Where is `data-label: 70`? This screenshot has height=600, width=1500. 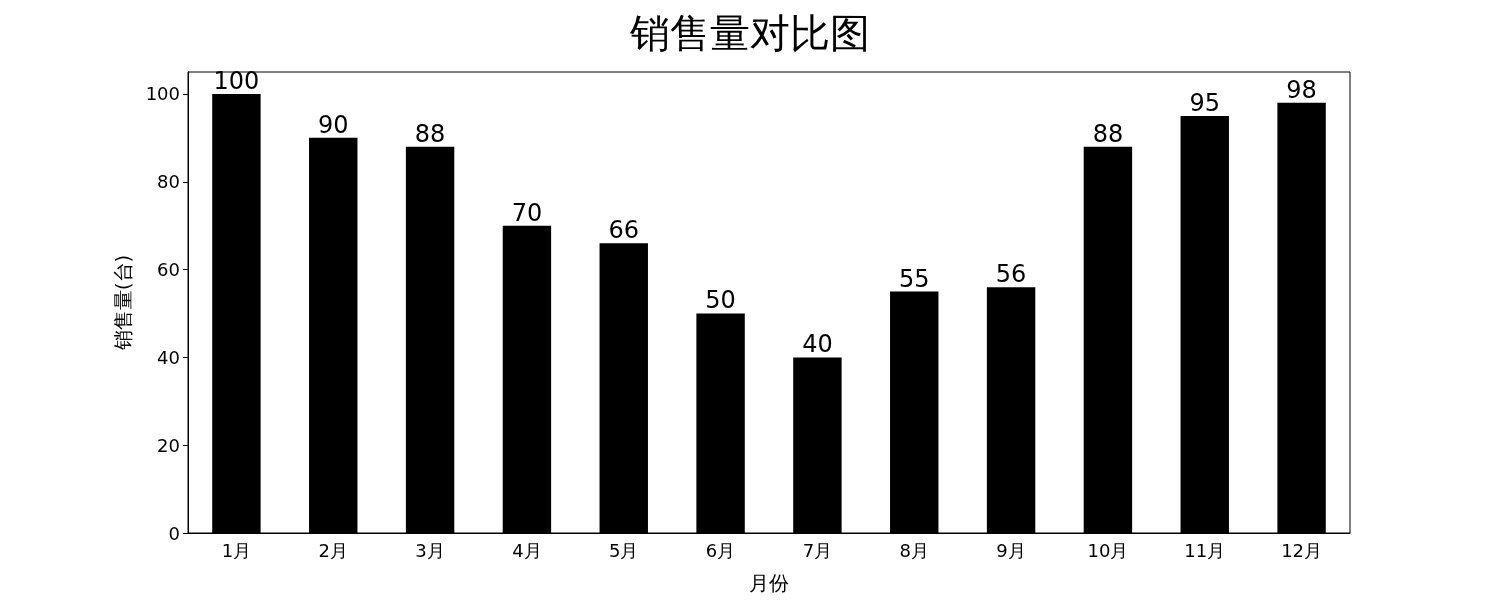
data-label: 70 is located at coordinates (527, 212).